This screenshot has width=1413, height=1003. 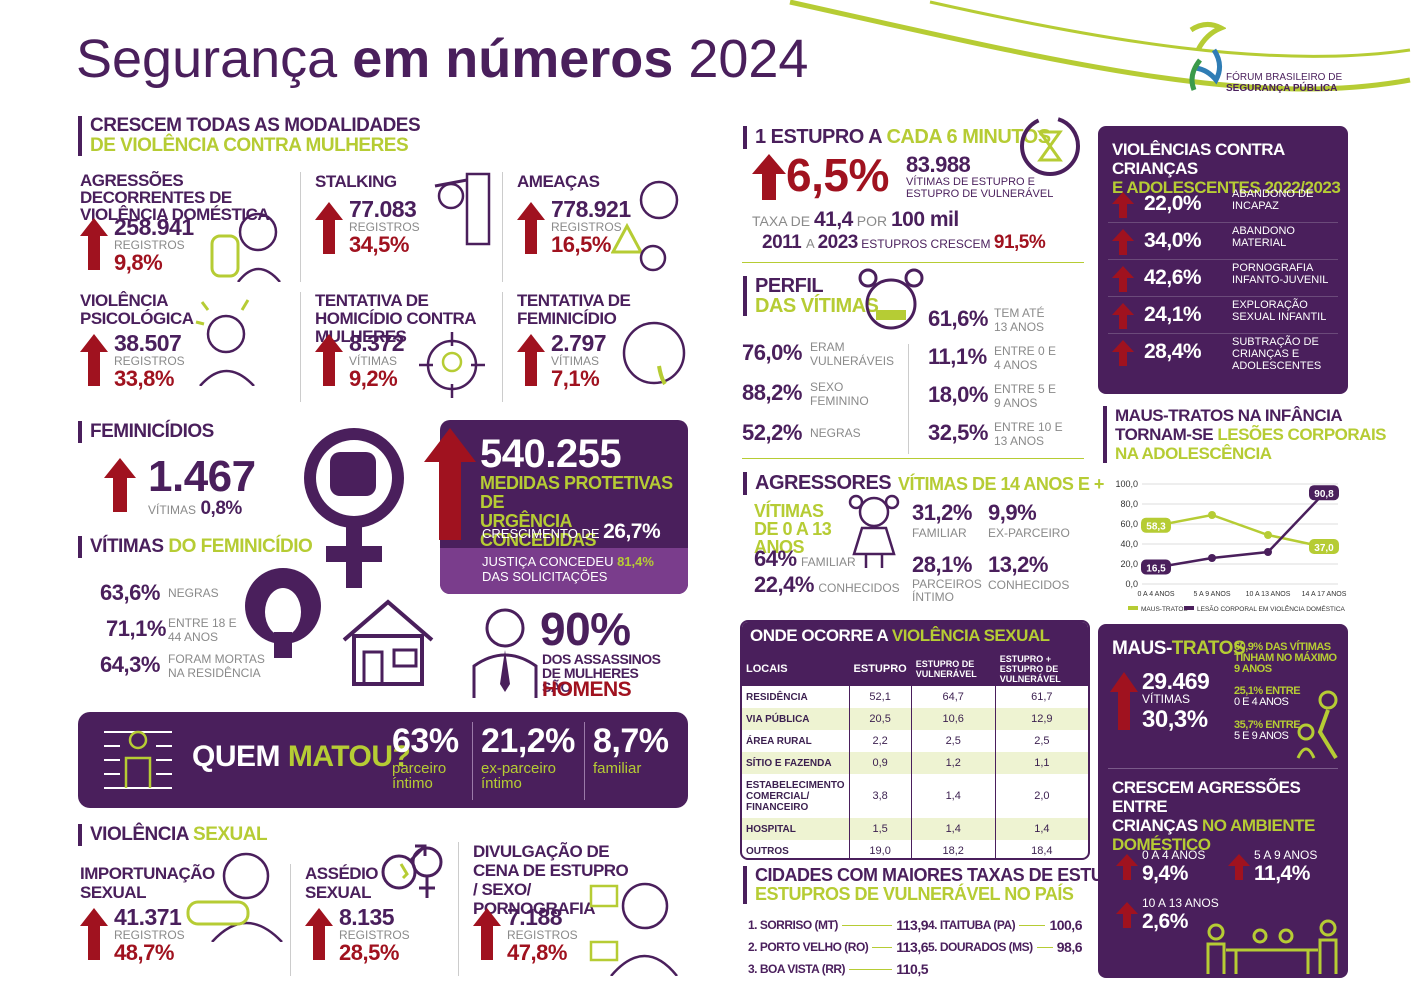 What do you see at coordinates (855, 219) in the screenshot?
I see `estupro-taxa: TAXA DE 41,4 POR 100 mil` at bounding box center [855, 219].